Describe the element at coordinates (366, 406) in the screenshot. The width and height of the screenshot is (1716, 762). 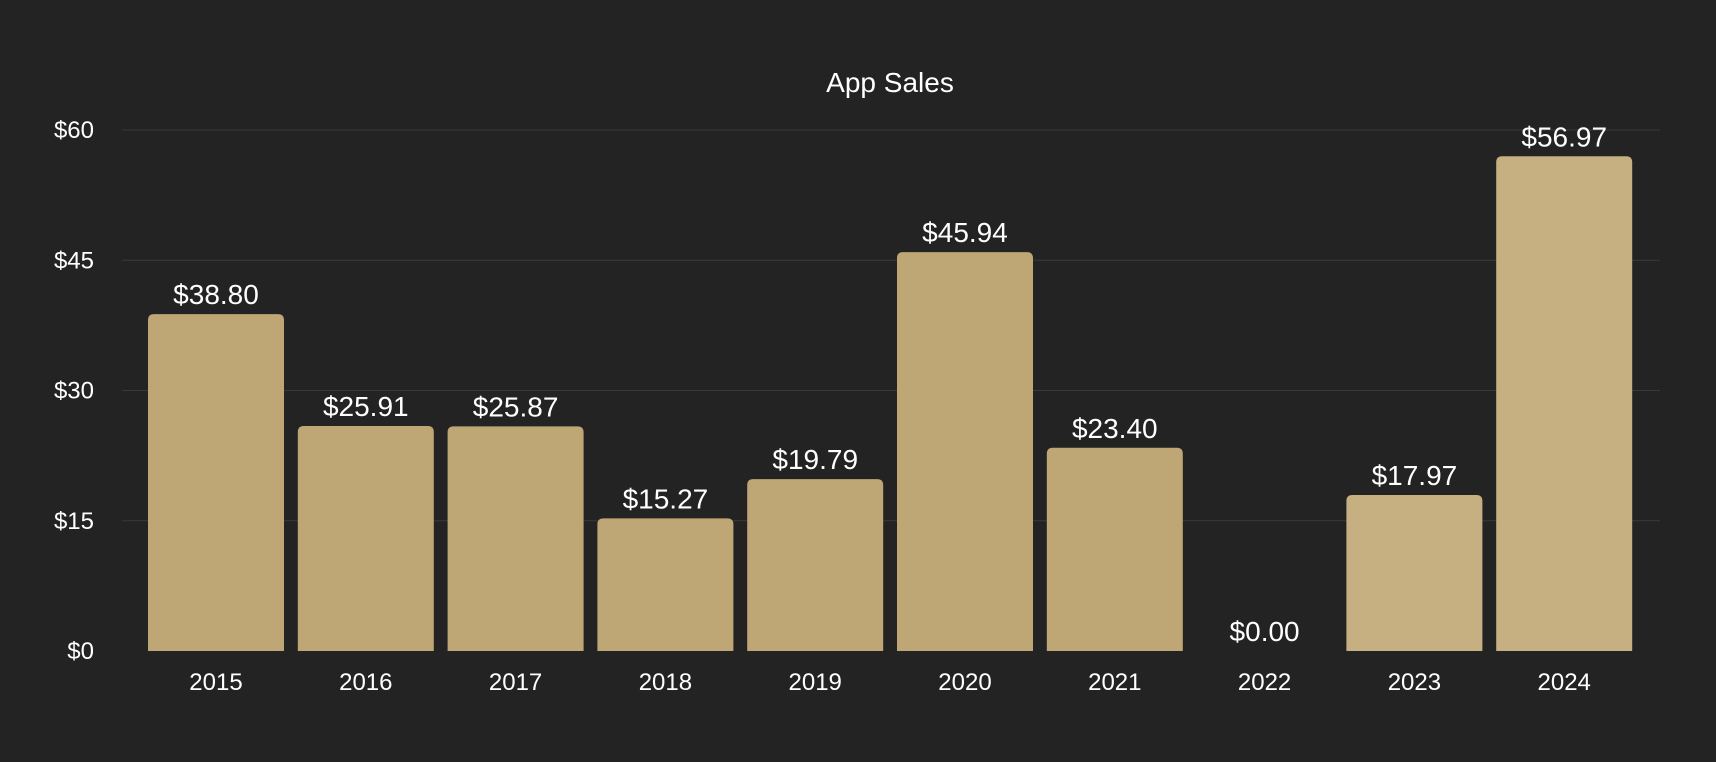
I see `data-label-2016: $25.91` at that location.